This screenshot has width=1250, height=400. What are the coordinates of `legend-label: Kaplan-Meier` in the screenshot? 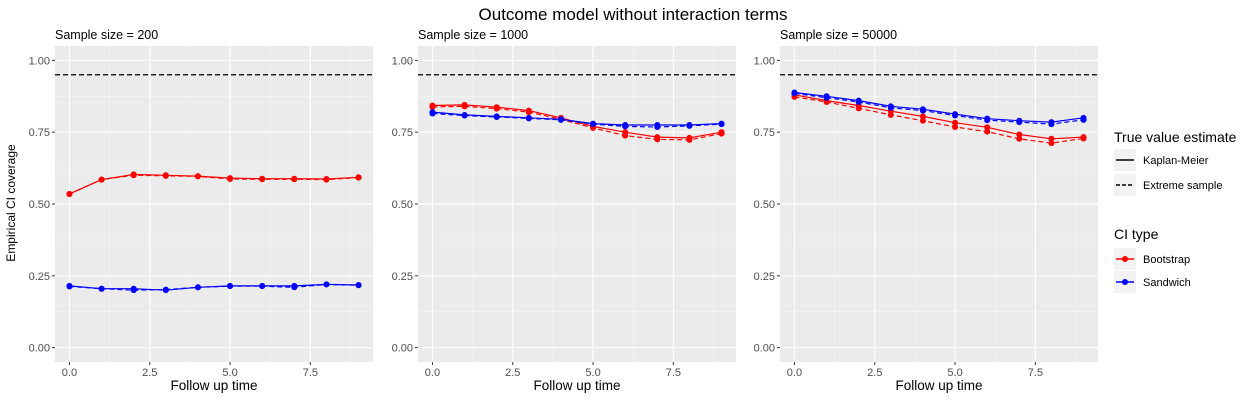 It's located at (1176, 161).